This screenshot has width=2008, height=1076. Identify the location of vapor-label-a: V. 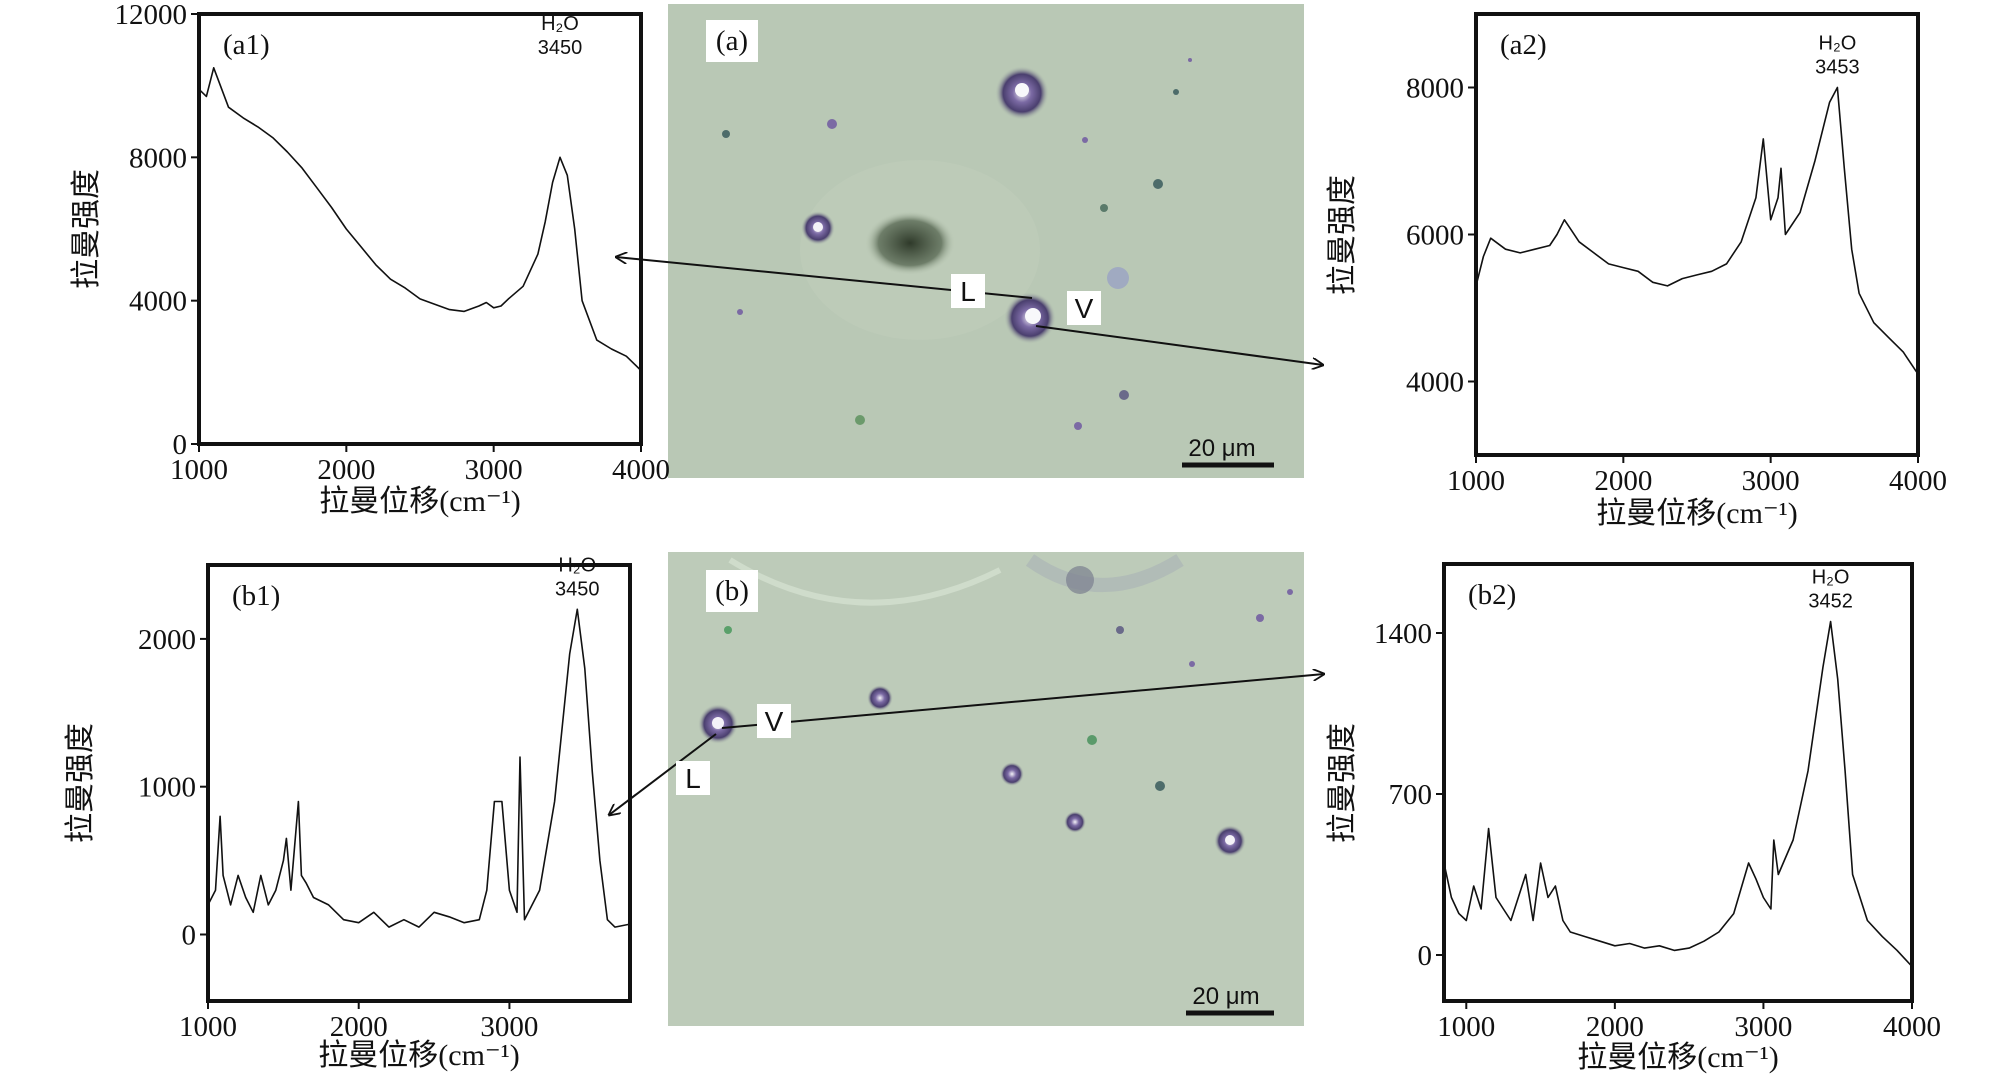
(1084, 308).